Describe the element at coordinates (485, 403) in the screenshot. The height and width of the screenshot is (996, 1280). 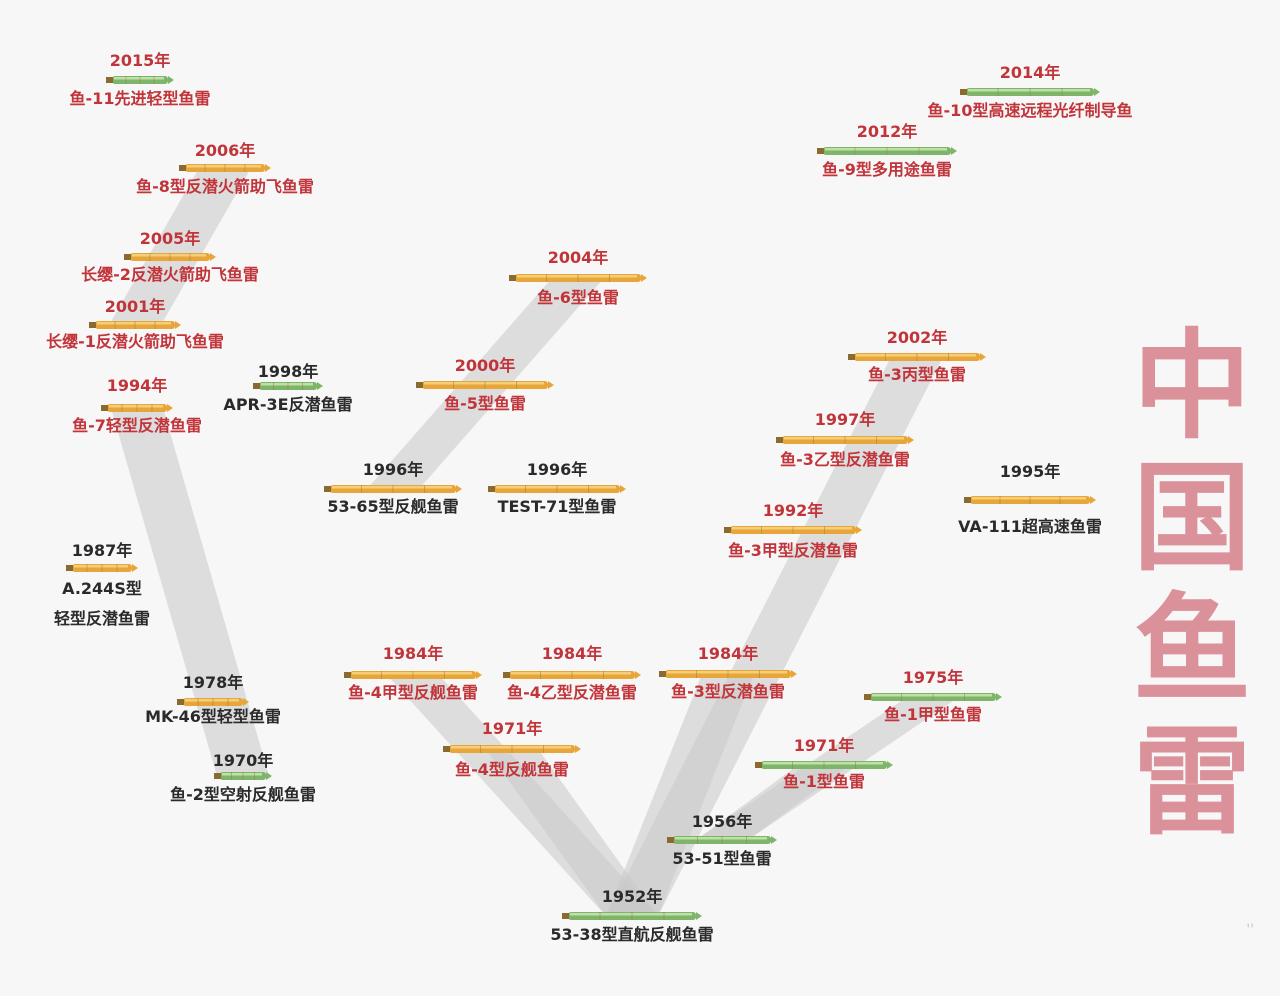
I see `torpedo-name: 鱼-5型鱼雷` at that location.